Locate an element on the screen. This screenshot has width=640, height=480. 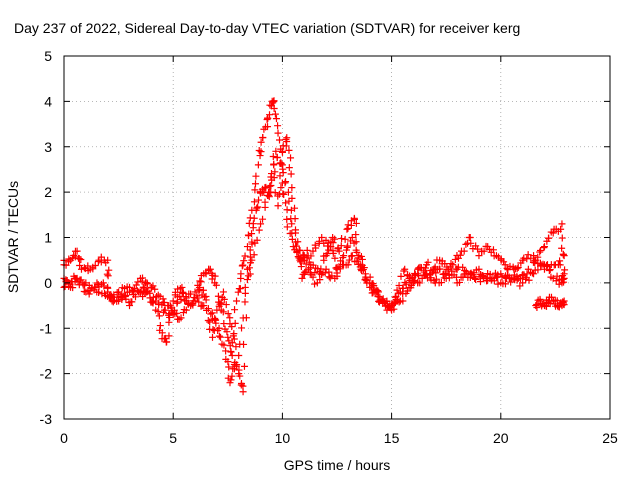
y-tick-label: 3 is located at coordinates (48, 147).